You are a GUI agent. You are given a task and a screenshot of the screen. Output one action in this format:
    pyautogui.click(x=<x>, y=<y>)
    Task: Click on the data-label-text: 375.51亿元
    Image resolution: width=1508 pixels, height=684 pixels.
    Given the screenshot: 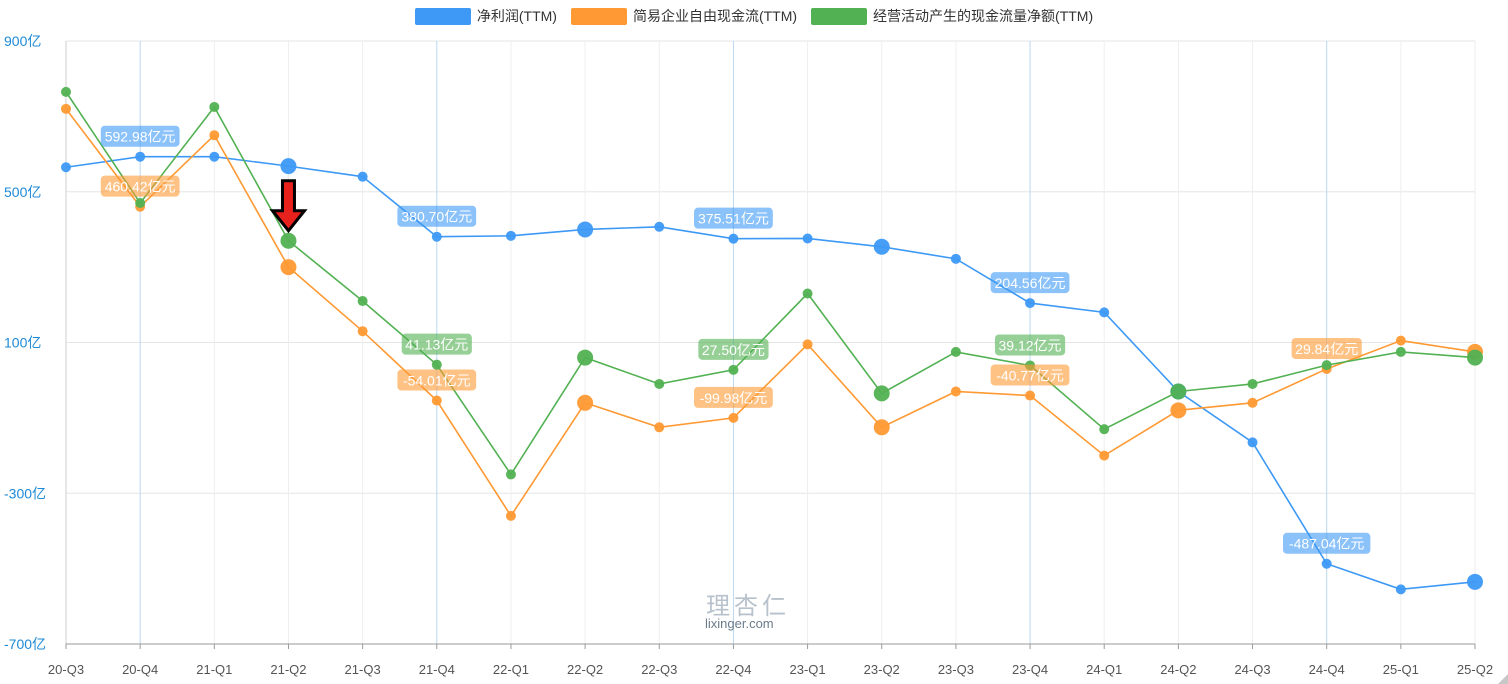 What is the action you would take?
    pyautogui.click(x=733, y=219)
    